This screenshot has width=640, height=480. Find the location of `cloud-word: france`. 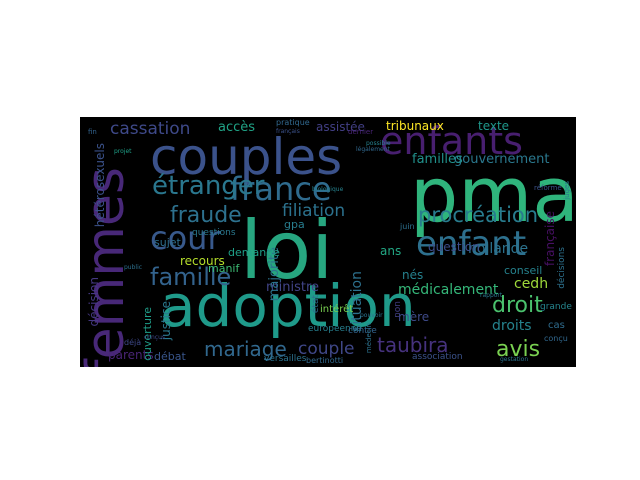

cloud-word: france is located at coordinates (281, 189).